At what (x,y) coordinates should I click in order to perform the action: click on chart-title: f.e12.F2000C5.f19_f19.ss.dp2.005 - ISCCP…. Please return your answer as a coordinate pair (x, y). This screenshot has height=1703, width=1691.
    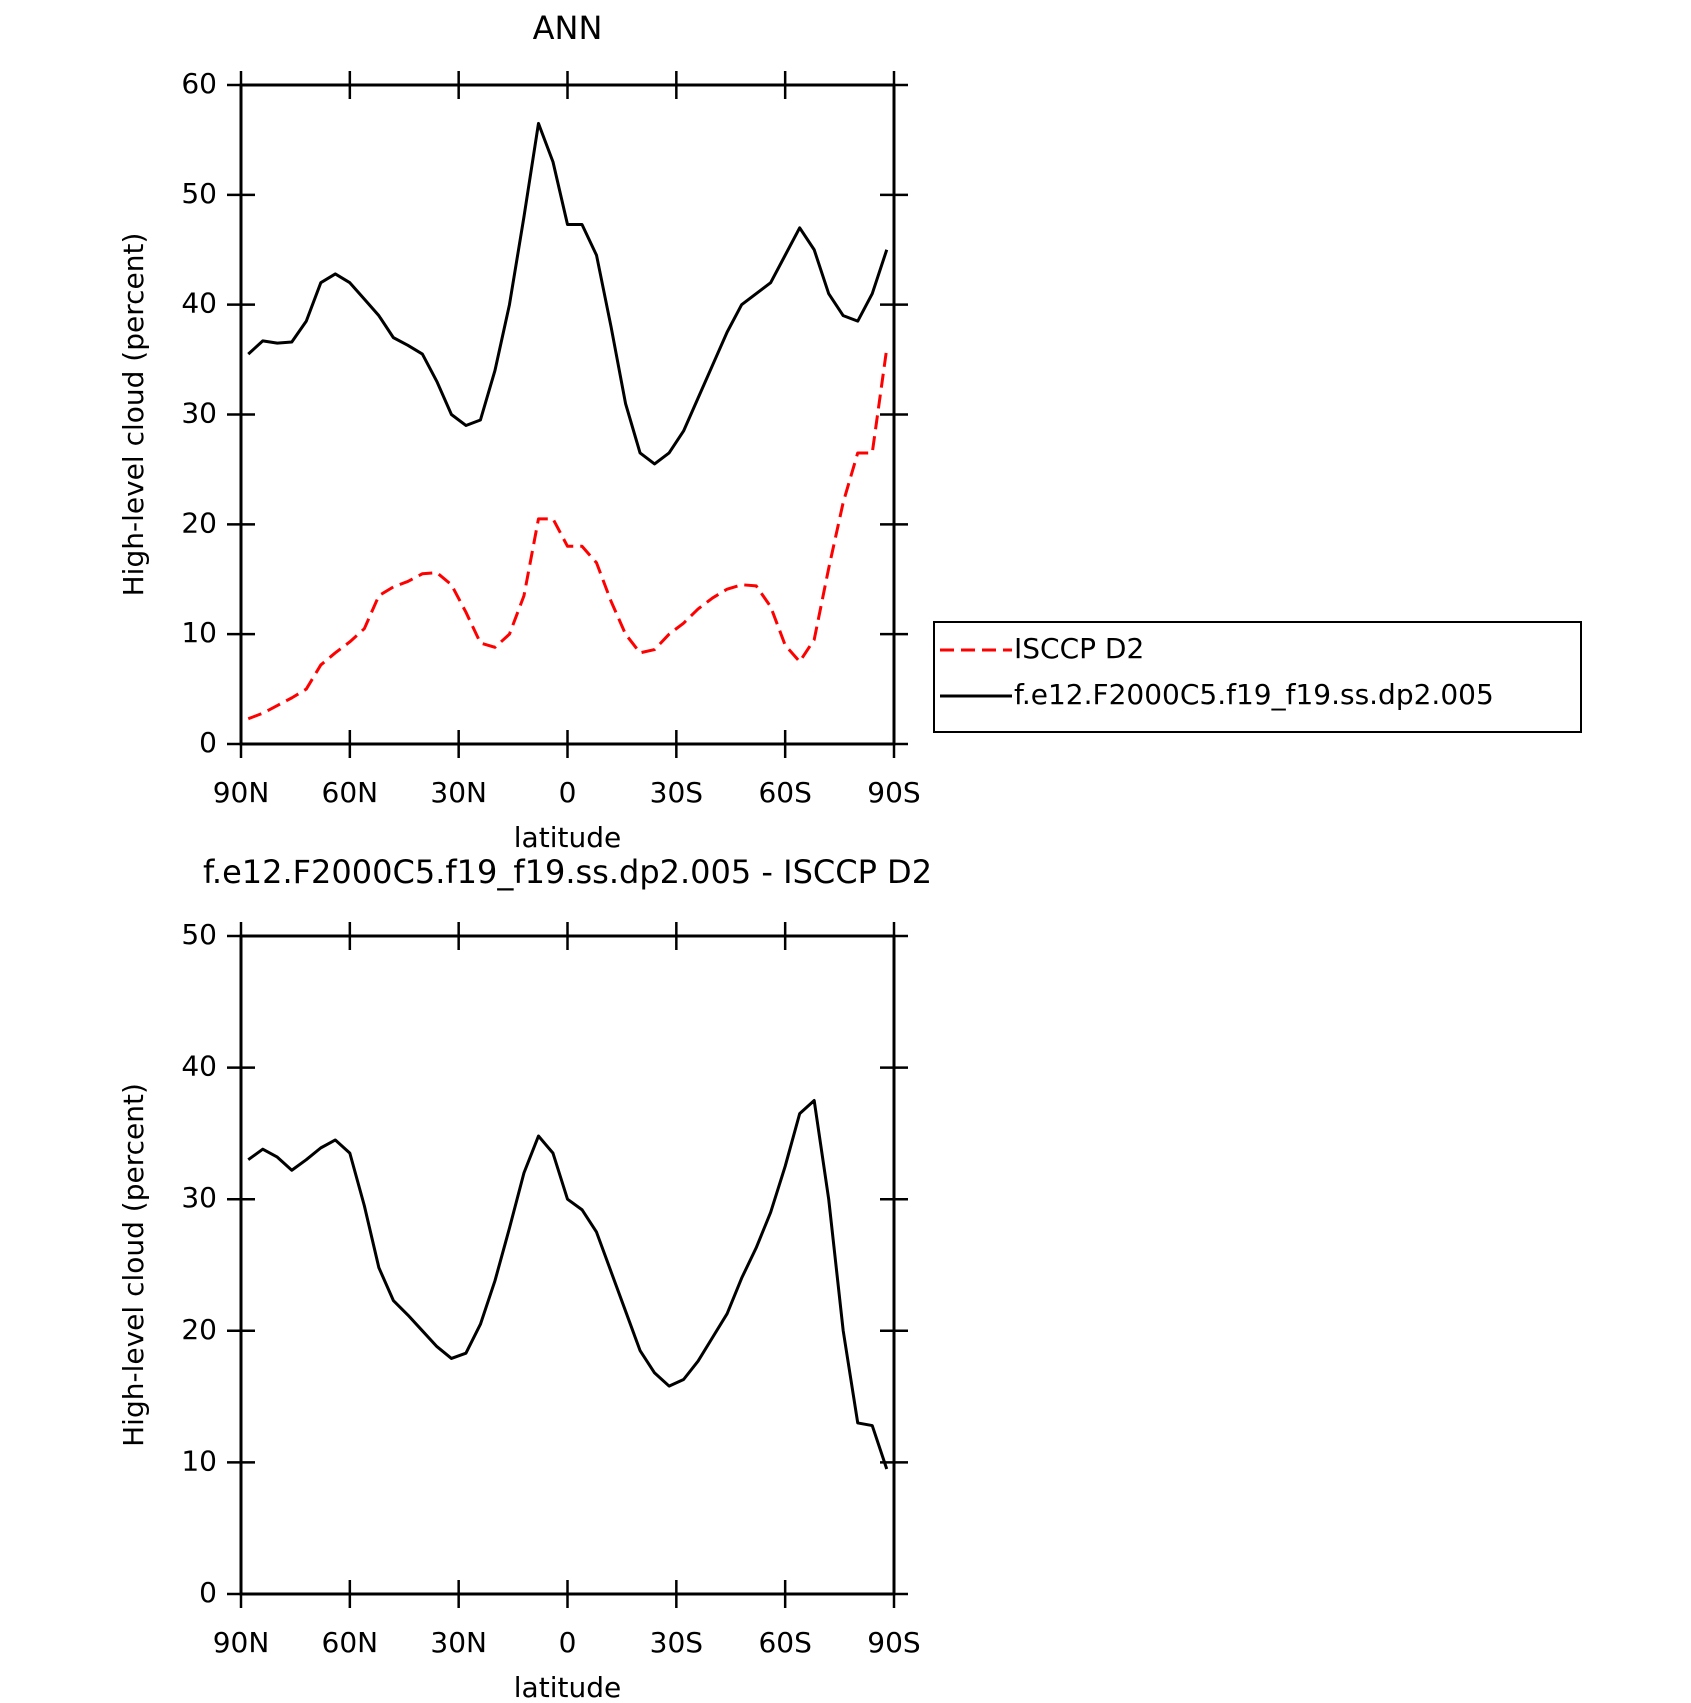
    Looking at the image, I should click on (567, 872).